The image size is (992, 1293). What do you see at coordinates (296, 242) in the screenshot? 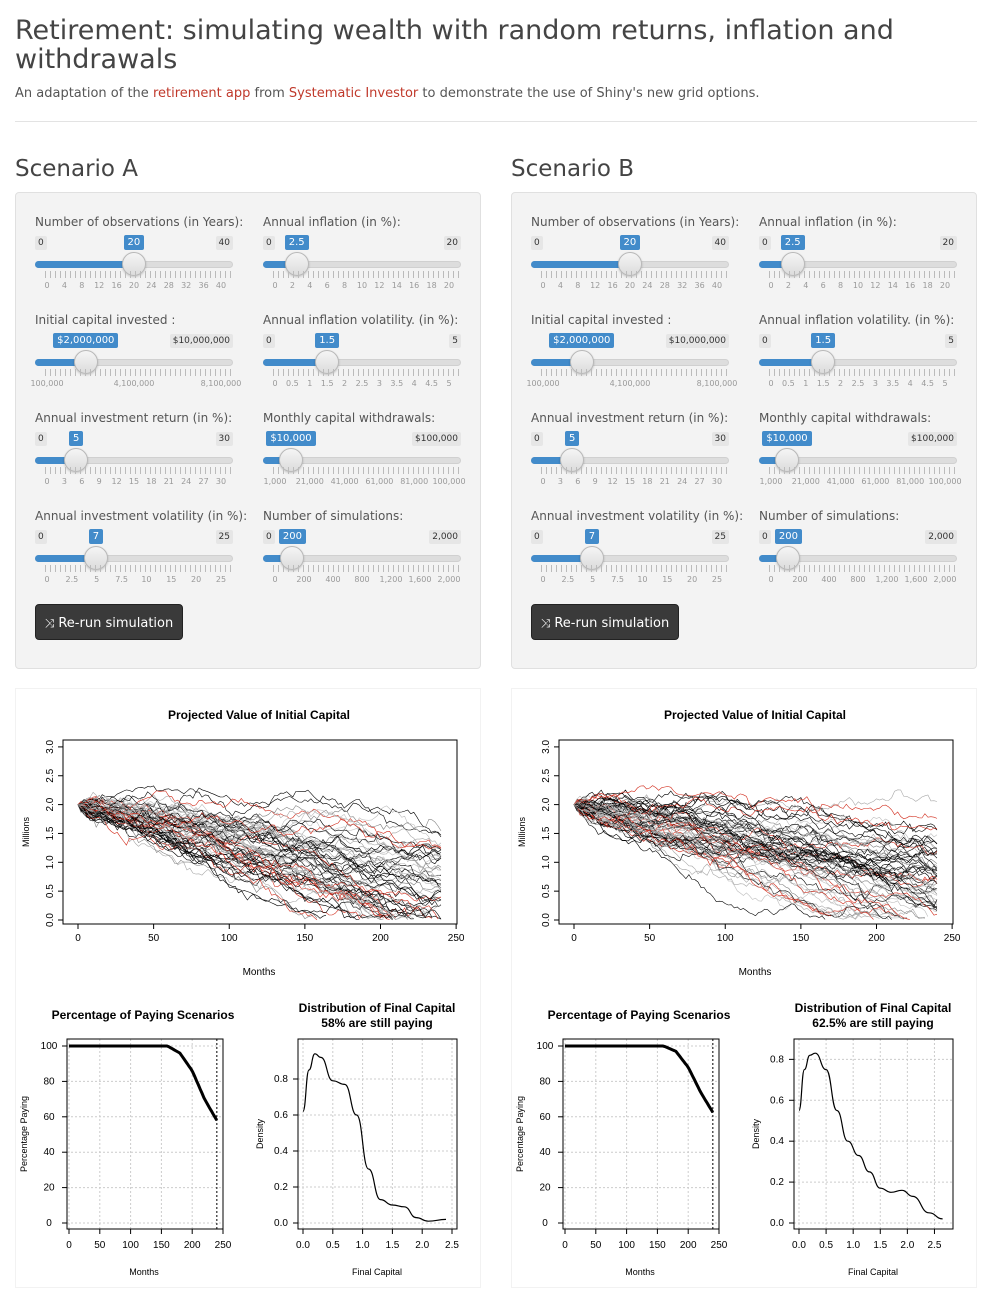
I see `inflation-value-badge: 2.5` at bounding box center [296, 242].